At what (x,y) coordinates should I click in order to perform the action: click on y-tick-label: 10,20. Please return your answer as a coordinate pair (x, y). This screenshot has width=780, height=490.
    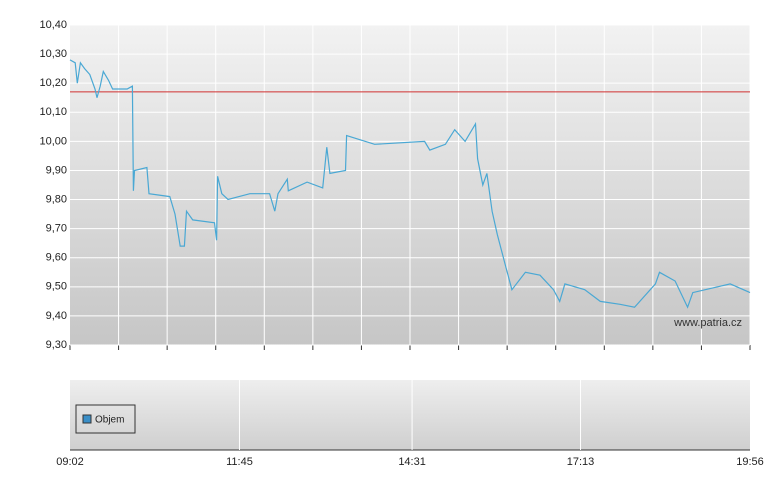
    Looking at the image, I should click on (53, 83).